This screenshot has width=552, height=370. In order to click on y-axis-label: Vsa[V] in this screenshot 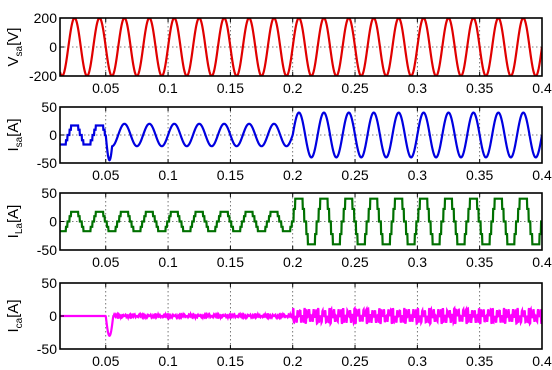, I will do `click(15, 47)`.